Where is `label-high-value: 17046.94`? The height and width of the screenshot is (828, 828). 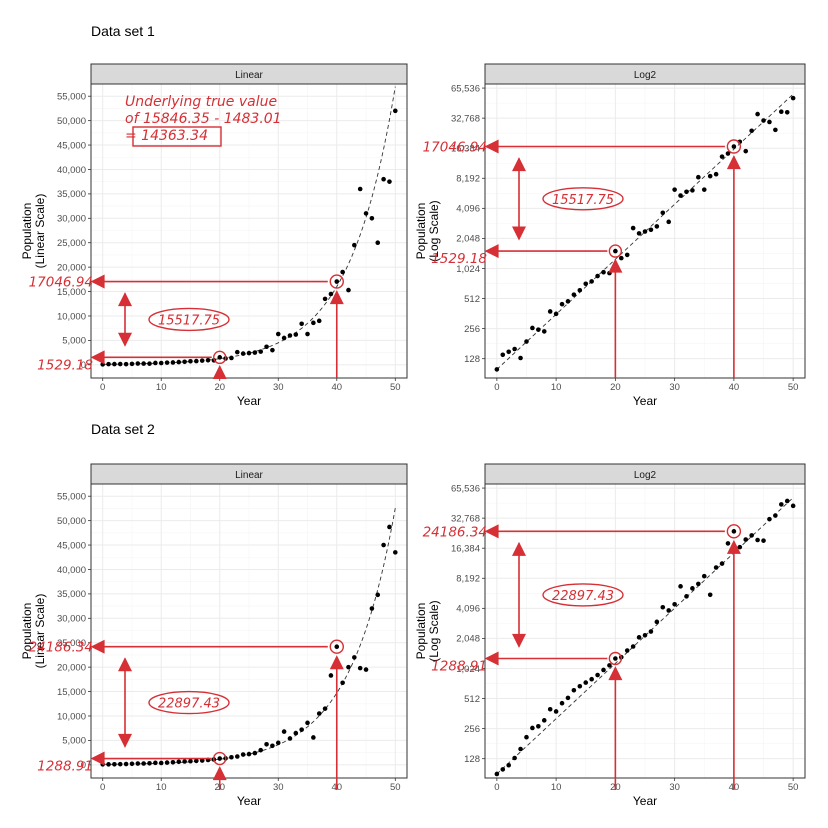 label-high-value: 17046.94 is located at coordinates (61, 283).